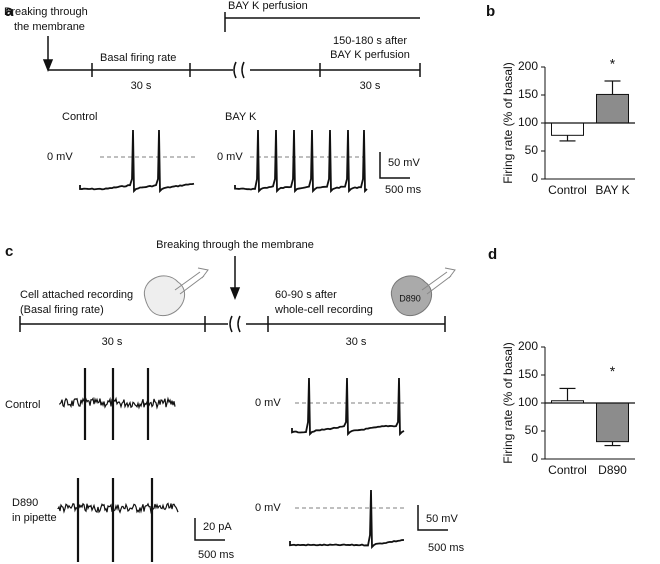 The width and height of the screenshot is (660, 564). Describe the element at coordinates (9, 11) in the screenshot. I see `panel-label: a` at that location.